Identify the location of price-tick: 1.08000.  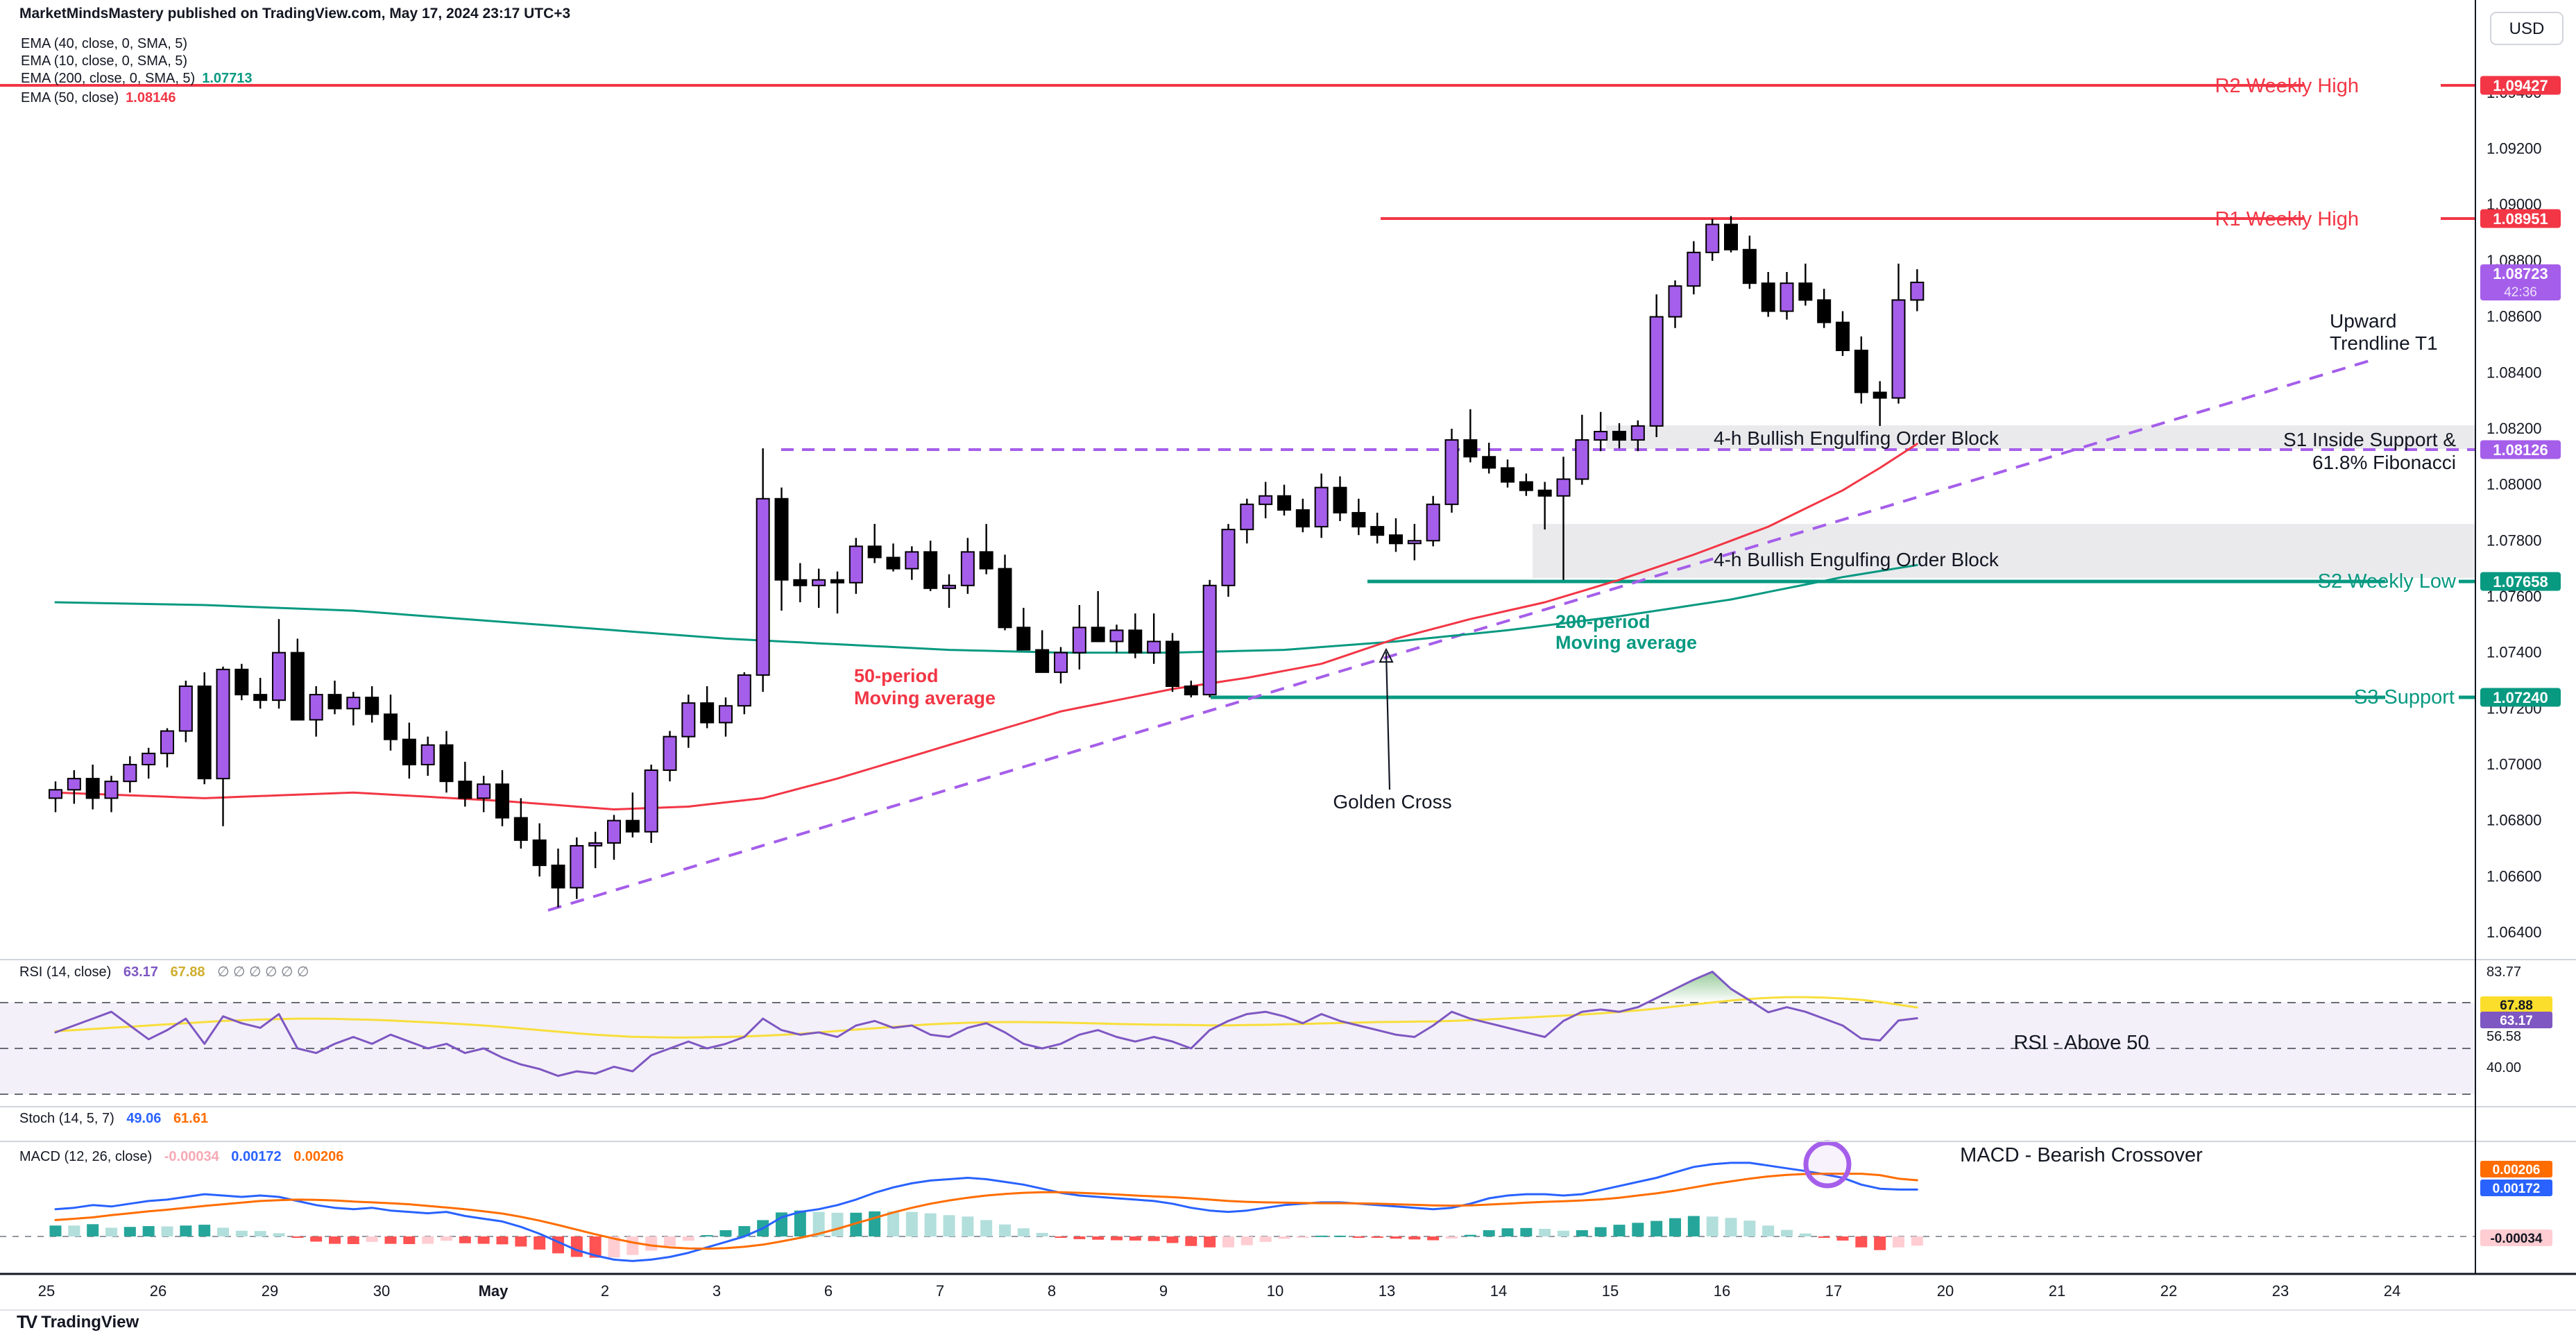
(2514, 484).